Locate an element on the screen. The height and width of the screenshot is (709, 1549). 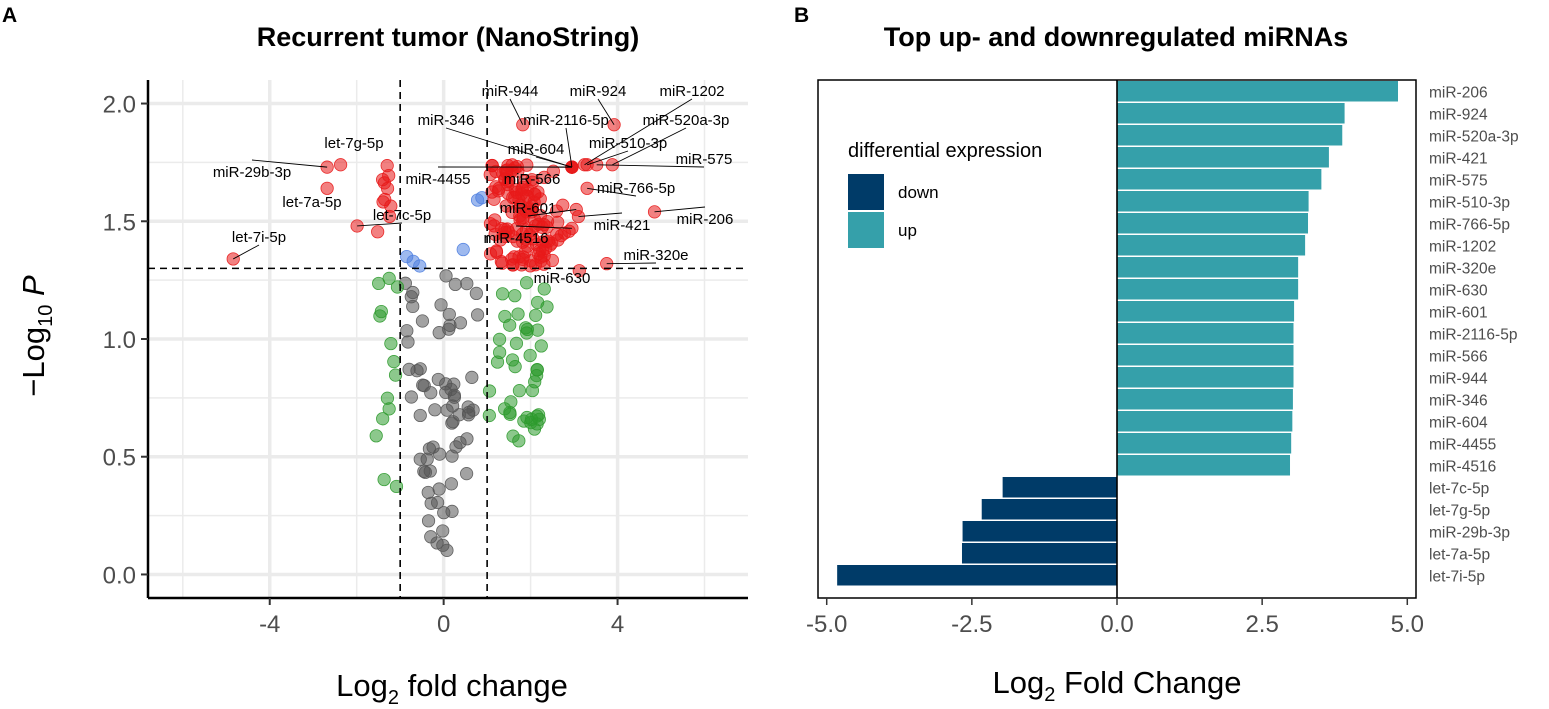
legend-label-down: down is located at coordinates (918, 192).